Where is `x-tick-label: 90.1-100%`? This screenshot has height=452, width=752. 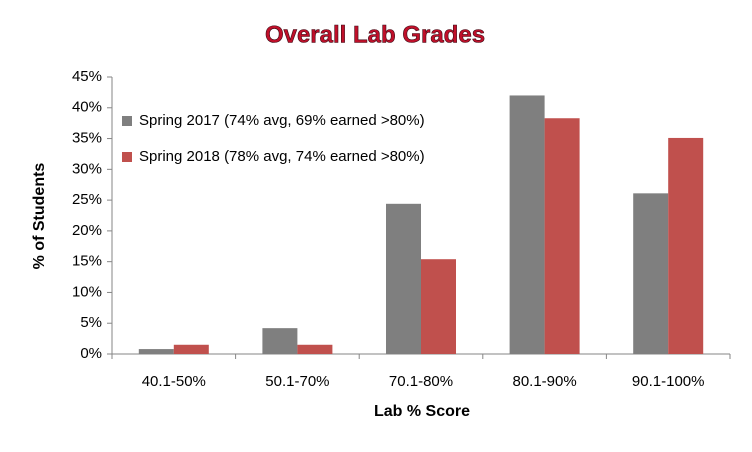
x-tick-label: 90.1-100% is located at coordinates (668, 381).